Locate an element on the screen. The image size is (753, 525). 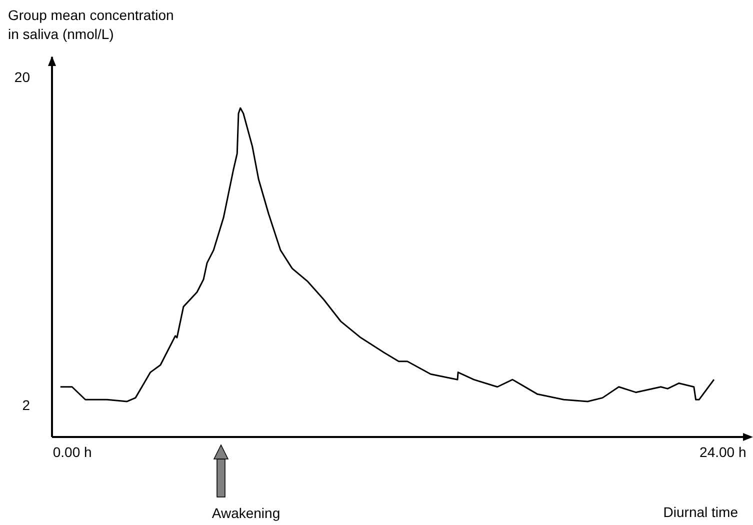
text: Awakening is located at coordinates (246, 513).